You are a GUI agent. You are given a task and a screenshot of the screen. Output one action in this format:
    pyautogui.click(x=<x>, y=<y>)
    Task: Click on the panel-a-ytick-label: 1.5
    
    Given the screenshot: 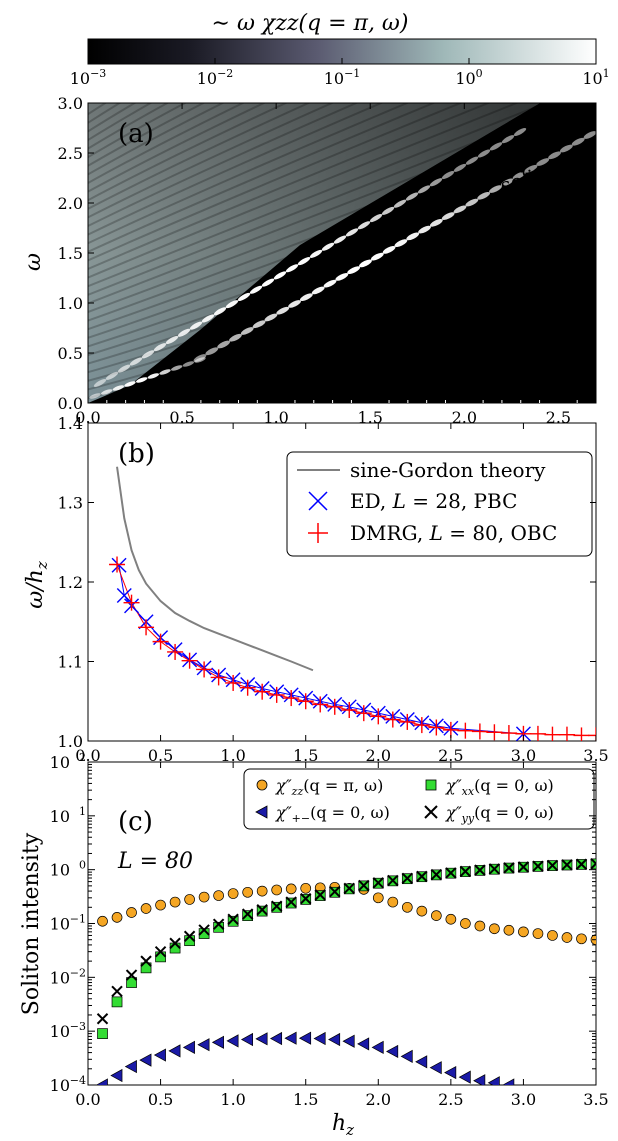 What is the action you would take?
    pyautogui.click(x=70, y=253)
    